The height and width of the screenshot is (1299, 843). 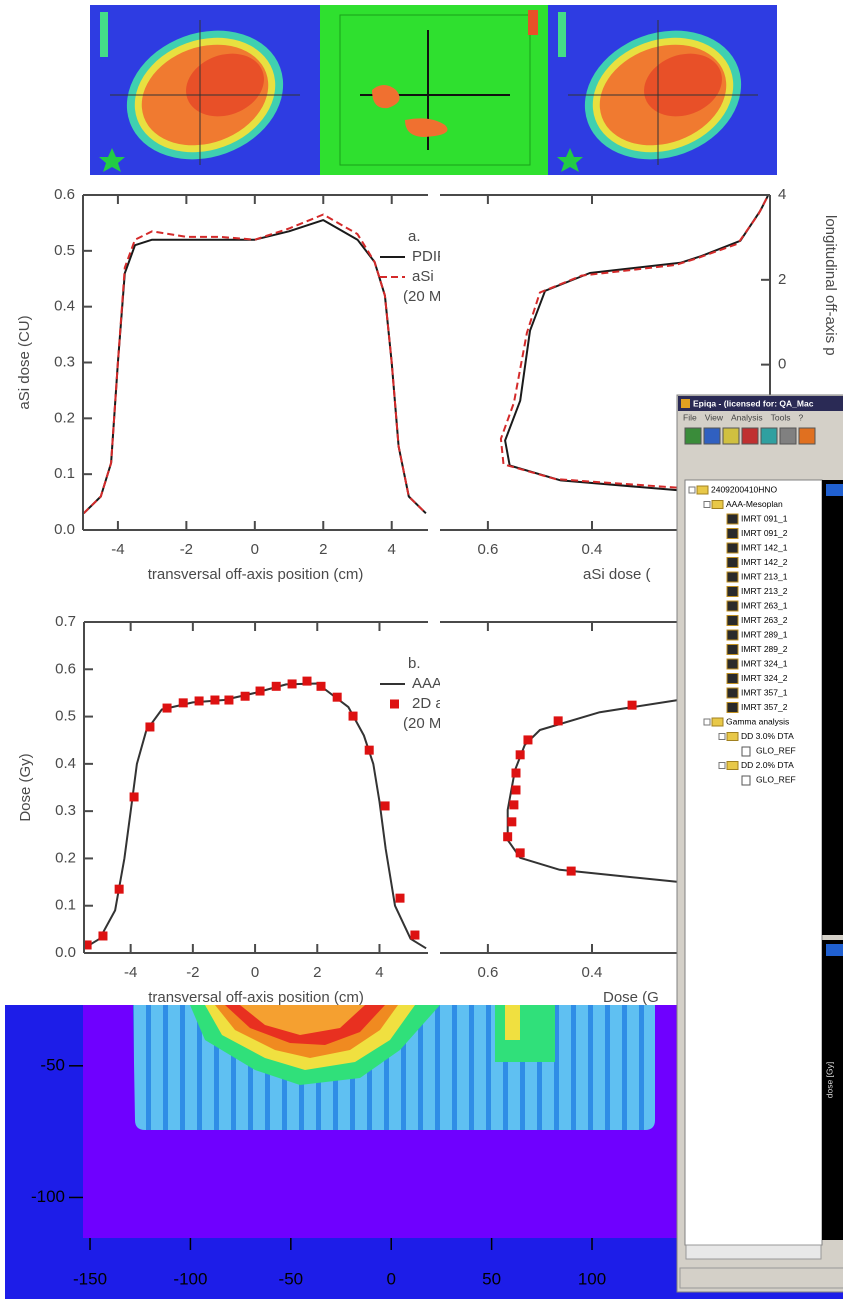 What do you see at coordinates (746, 751) in the screenshot?
I see `file-icon` at bounding box center [746, 751].